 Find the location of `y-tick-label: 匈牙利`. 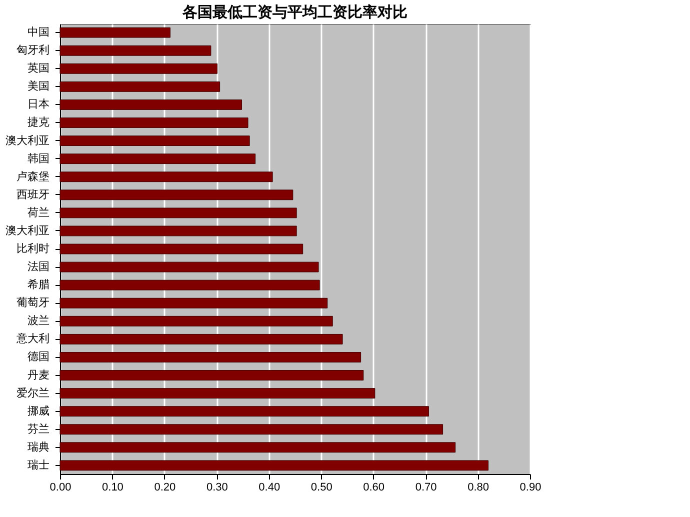

y-tick-label: 匈牙利 is located at coordinates (33, 50).